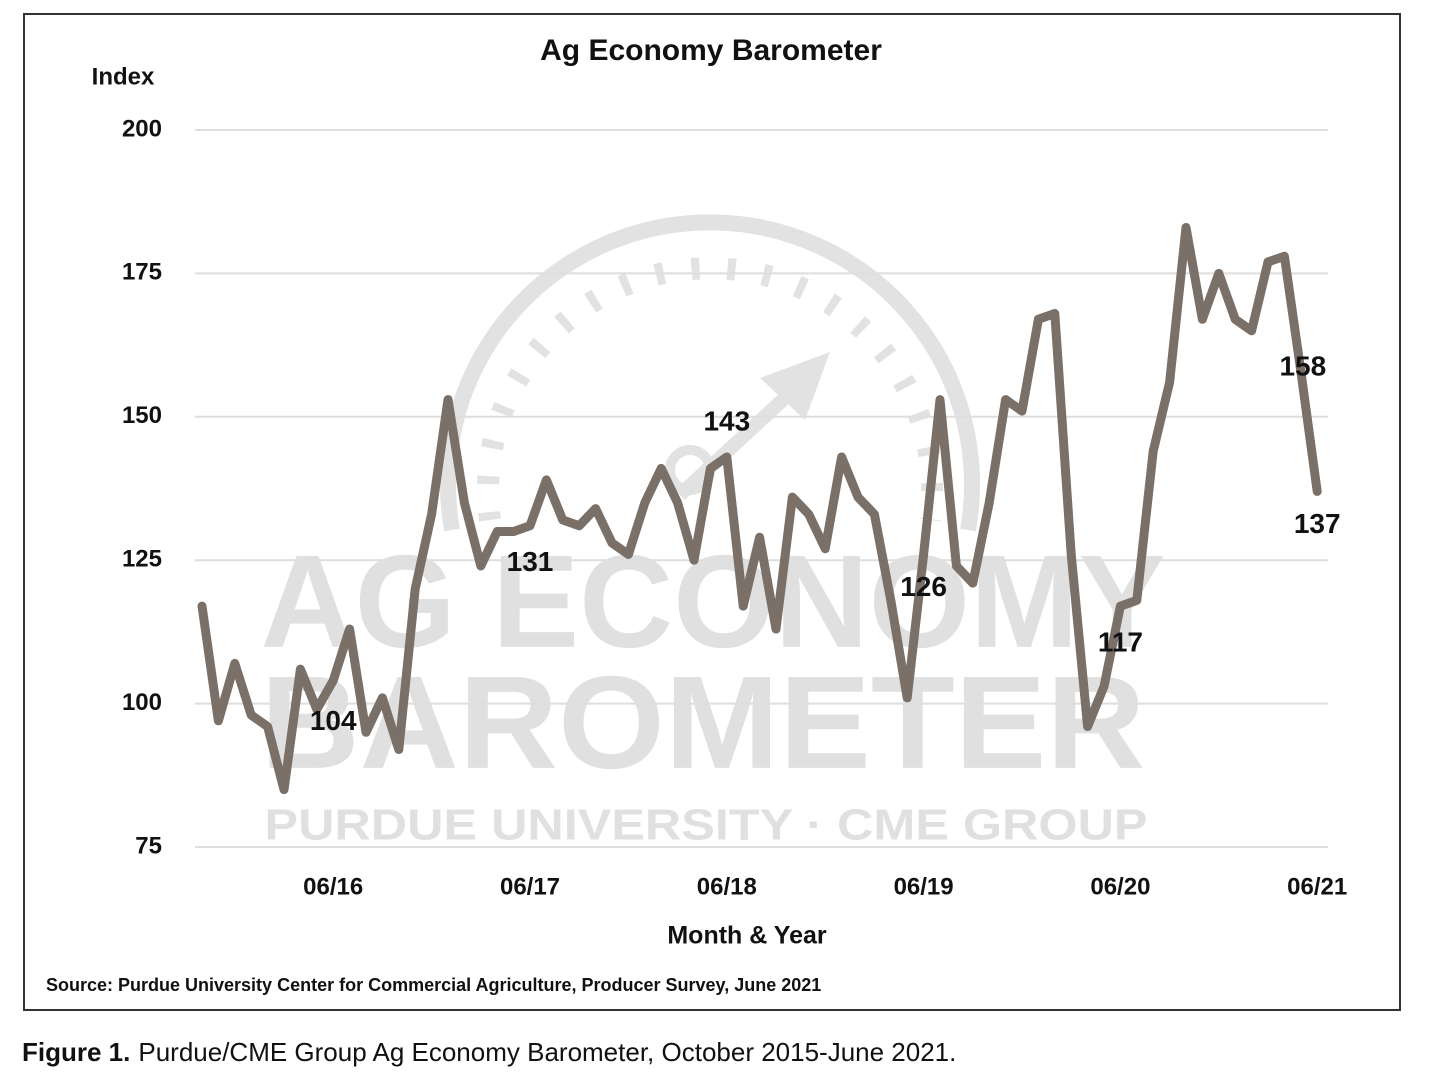 The image size is (1440, 1089). I want to click on data-label: 143, so click(726, 420).